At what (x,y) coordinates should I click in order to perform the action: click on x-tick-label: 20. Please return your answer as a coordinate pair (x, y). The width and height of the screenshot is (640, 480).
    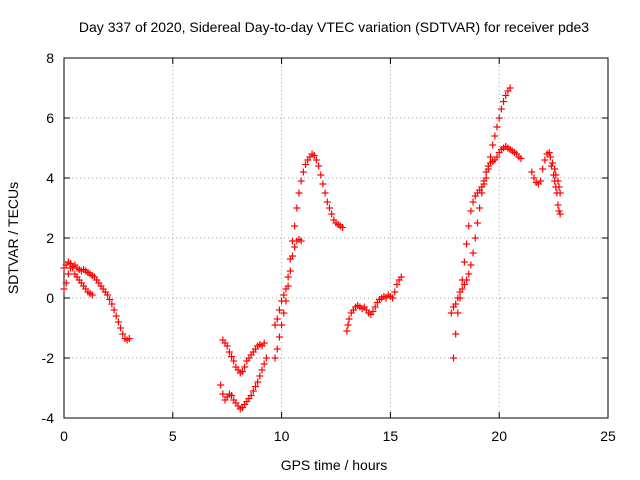
    Looking at the image, I should click on (499, 436).